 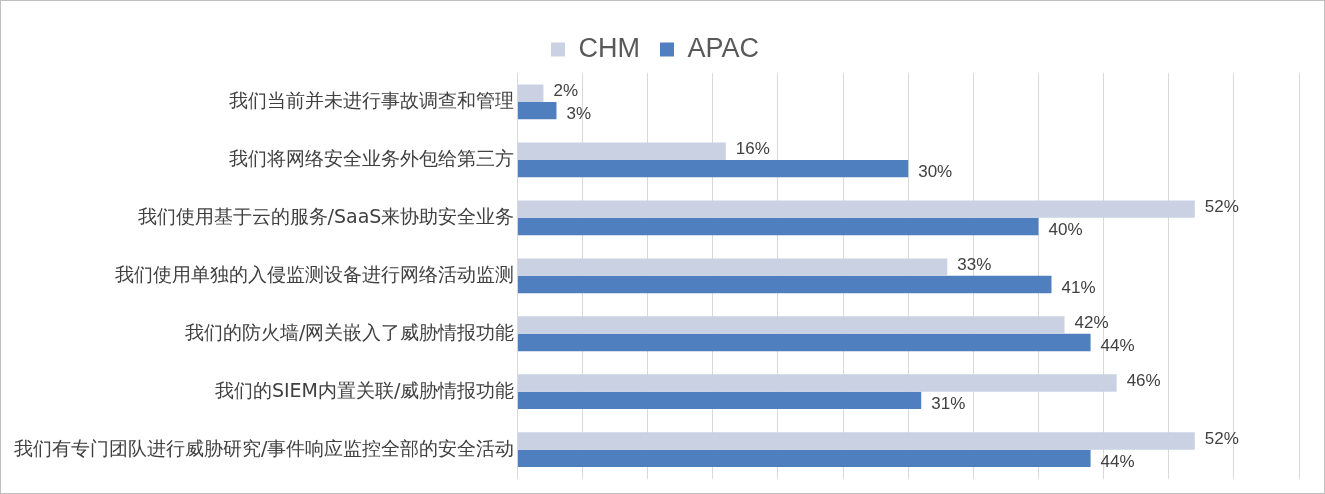 I want to click on data-label: 33%, so click(x=974, y=264).